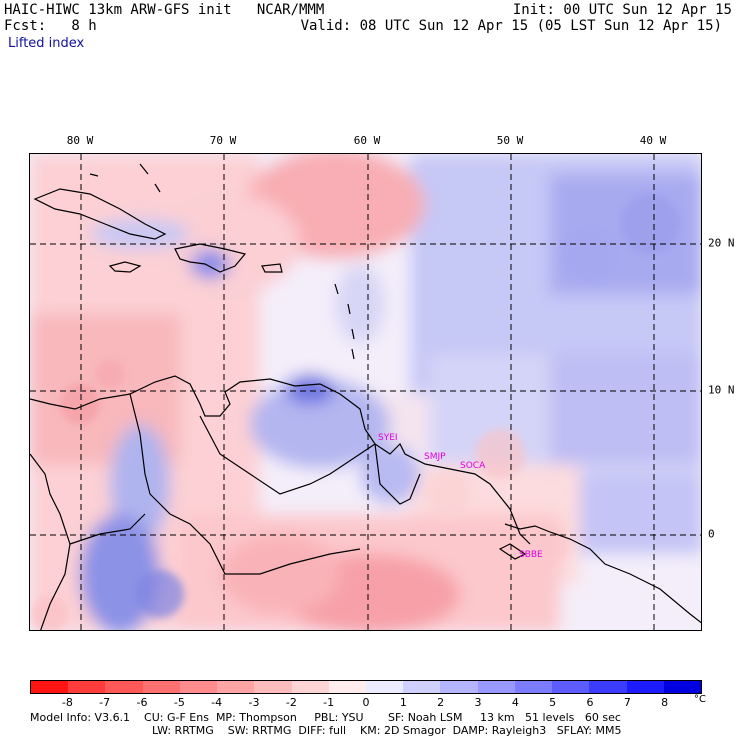 Image resolution: width=740 pixels, height=740 pixels. Describe the element at coordinates (711, 534) in the screenshot. I see `lat-label-0: 0` at that location.